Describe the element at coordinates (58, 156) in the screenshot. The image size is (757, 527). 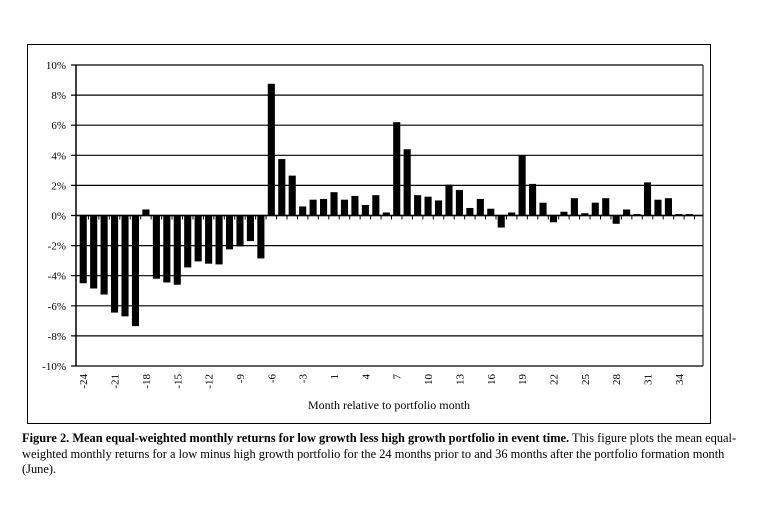
I see `y-tick-label: 4%` at that location.